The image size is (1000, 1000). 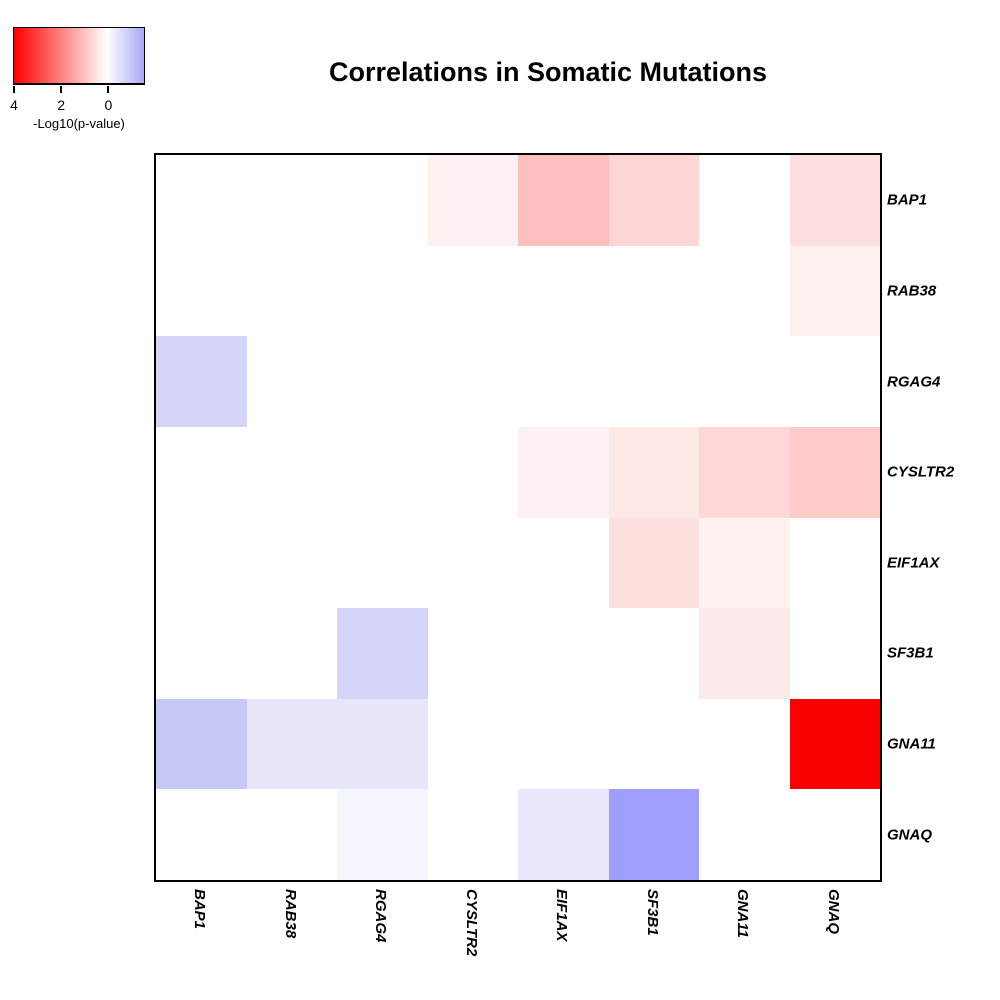 I want to click on heatmap-cell-RGAG4-BAP1, so click(x=201, y=381).